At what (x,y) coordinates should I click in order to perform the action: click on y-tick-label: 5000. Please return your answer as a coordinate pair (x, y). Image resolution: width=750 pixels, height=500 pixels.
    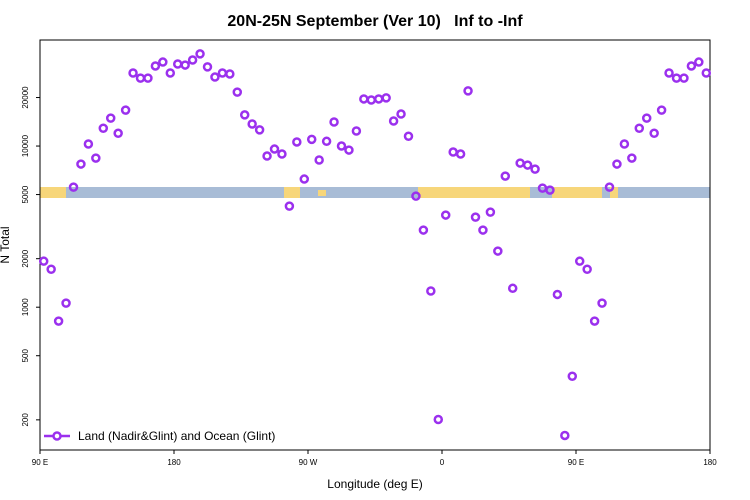
    Looking at the image, I should click on (25, 194).